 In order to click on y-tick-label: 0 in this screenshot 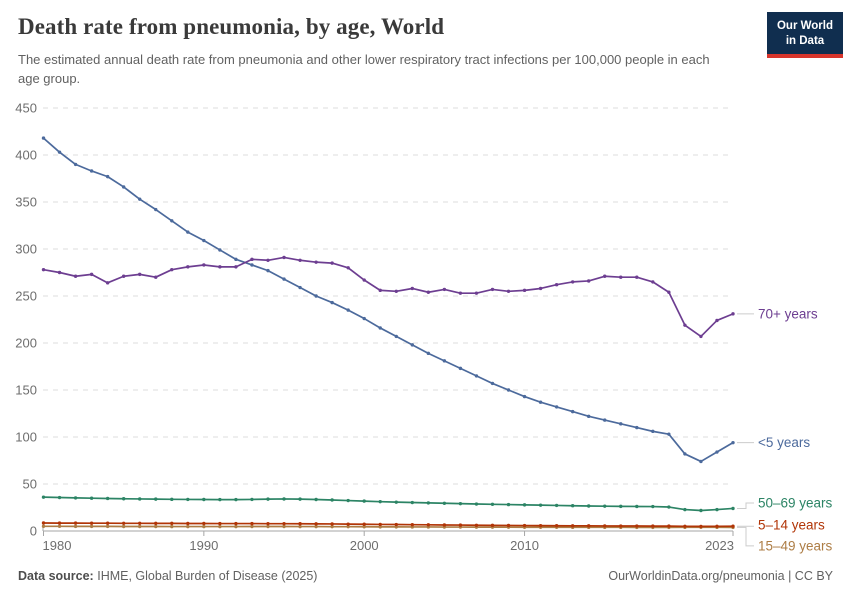, I will do `click(33, 531)`.